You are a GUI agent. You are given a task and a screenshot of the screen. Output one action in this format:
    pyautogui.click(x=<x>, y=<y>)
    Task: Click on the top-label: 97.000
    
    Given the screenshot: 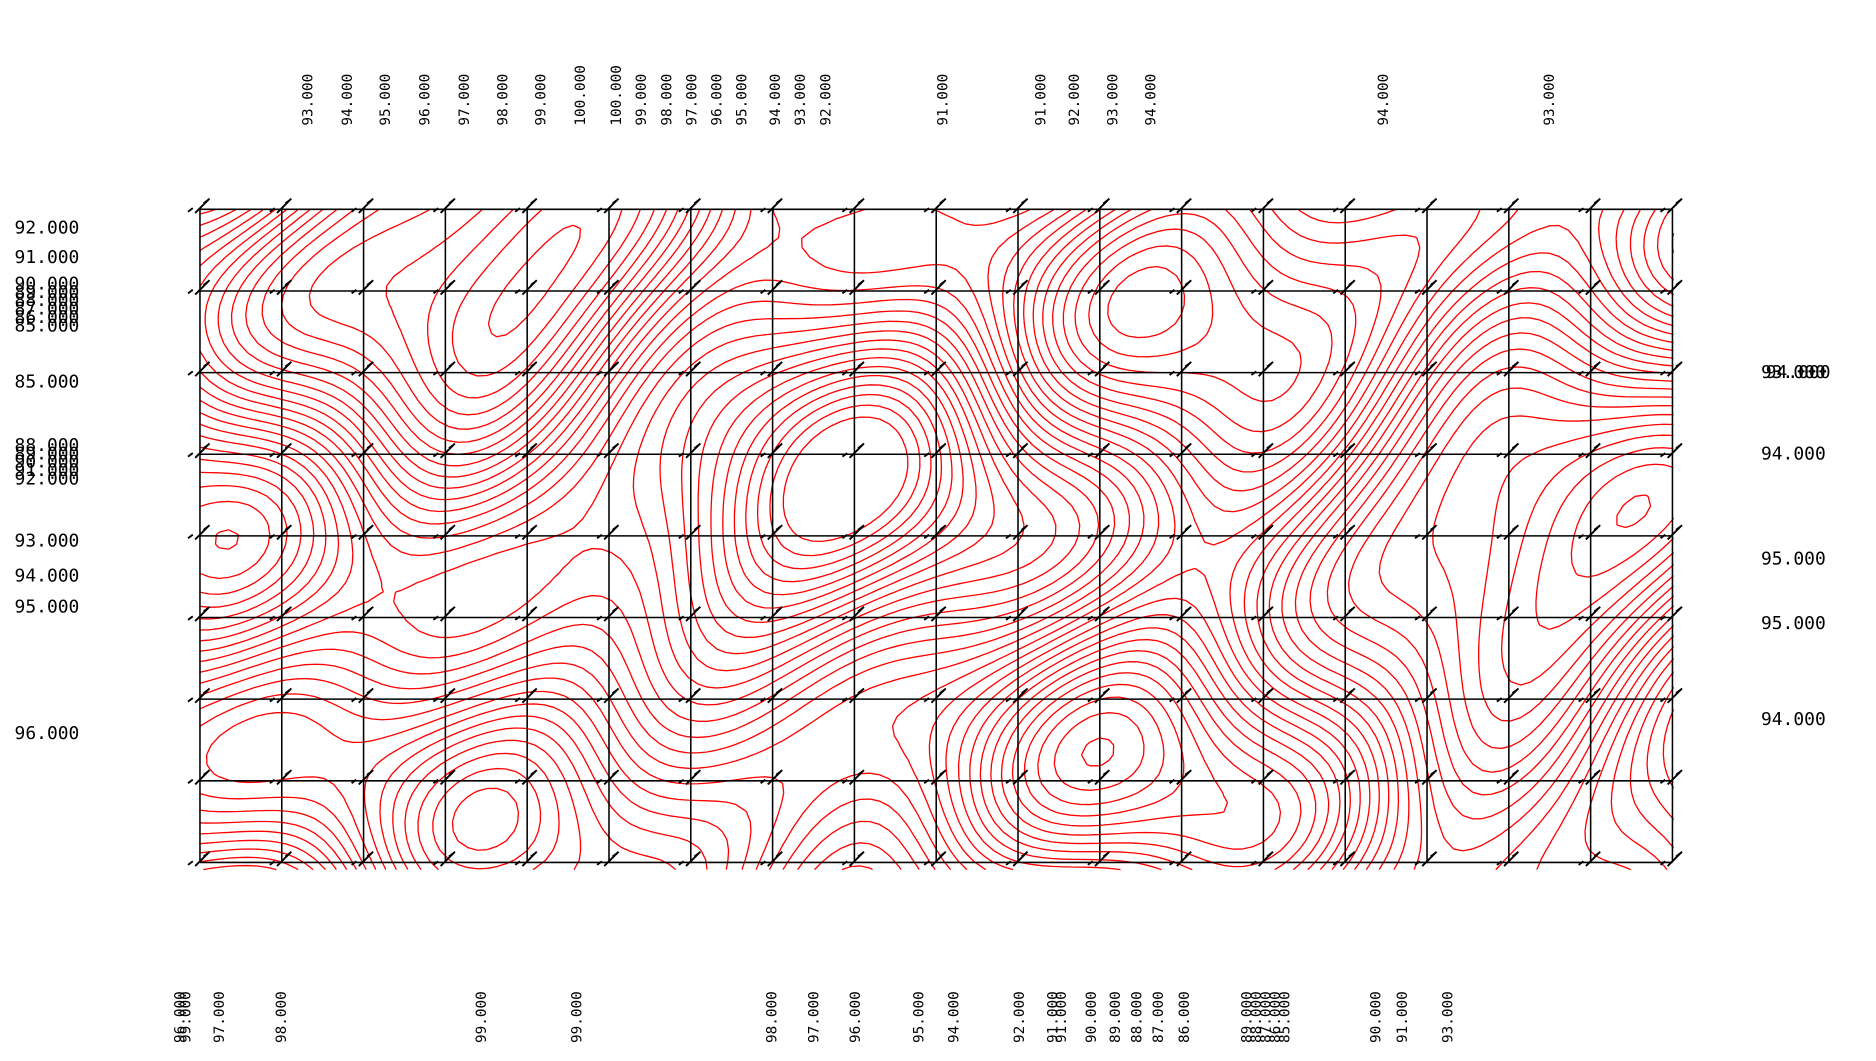 What is the action you would take?
    pyautogui.click(x=692, y=100)
    